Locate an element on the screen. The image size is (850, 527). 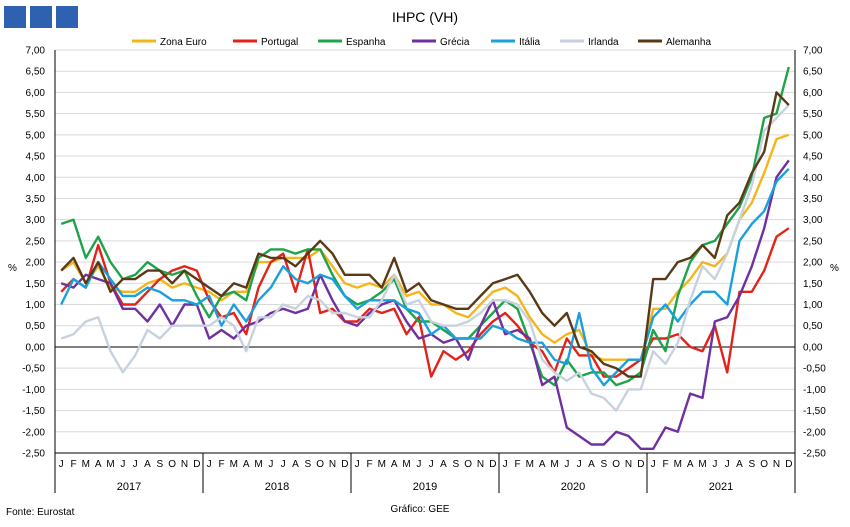
legend-label-espanha: Espanha is located at coordinates (366, 42).